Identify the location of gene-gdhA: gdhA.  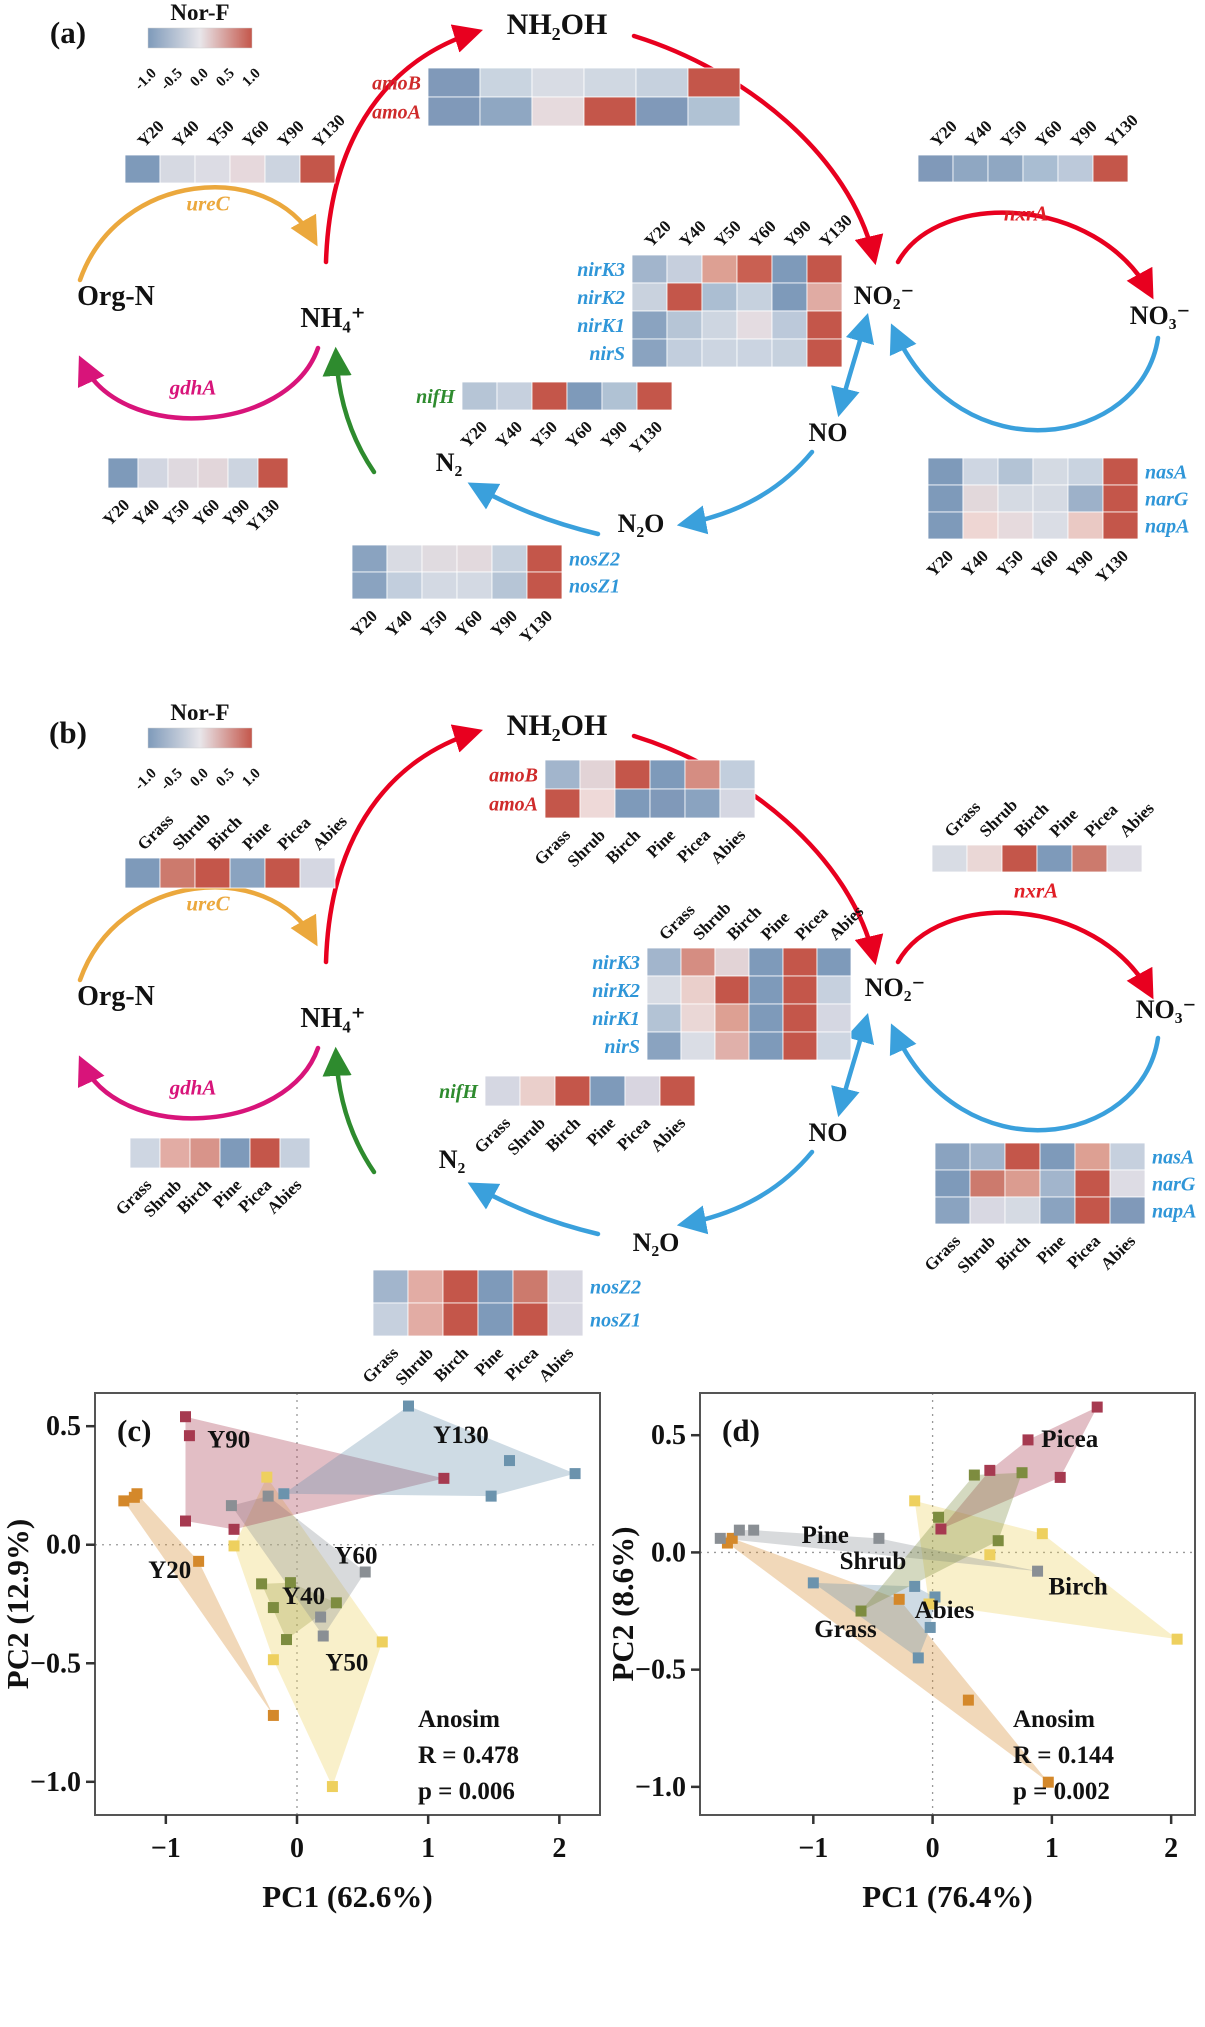
(193, 387).